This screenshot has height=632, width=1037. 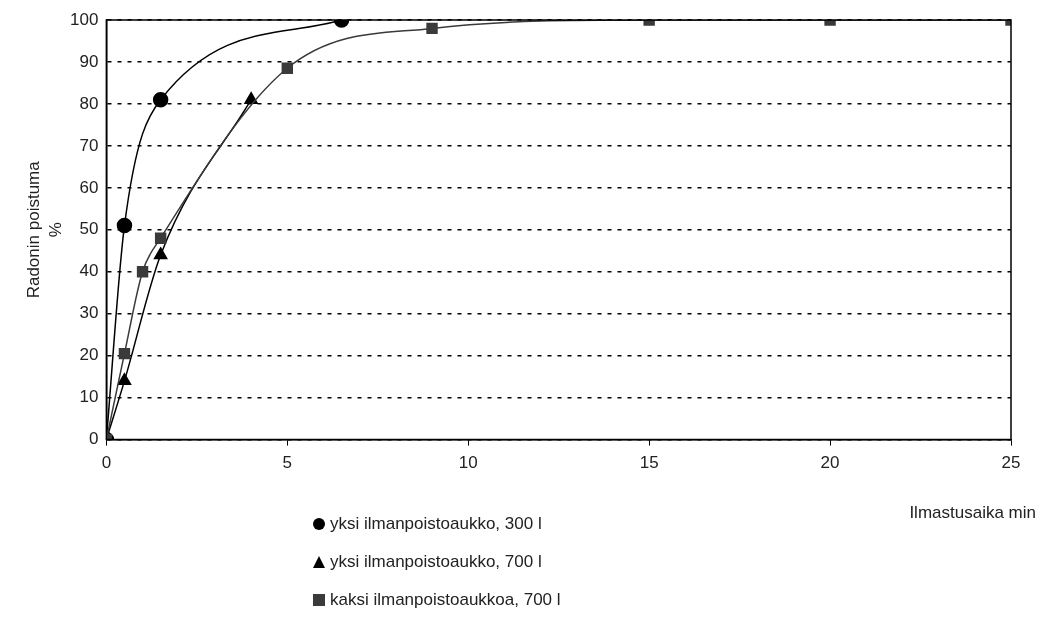 I want to click on y-tick-label: 40, so click(x=89, y=271).